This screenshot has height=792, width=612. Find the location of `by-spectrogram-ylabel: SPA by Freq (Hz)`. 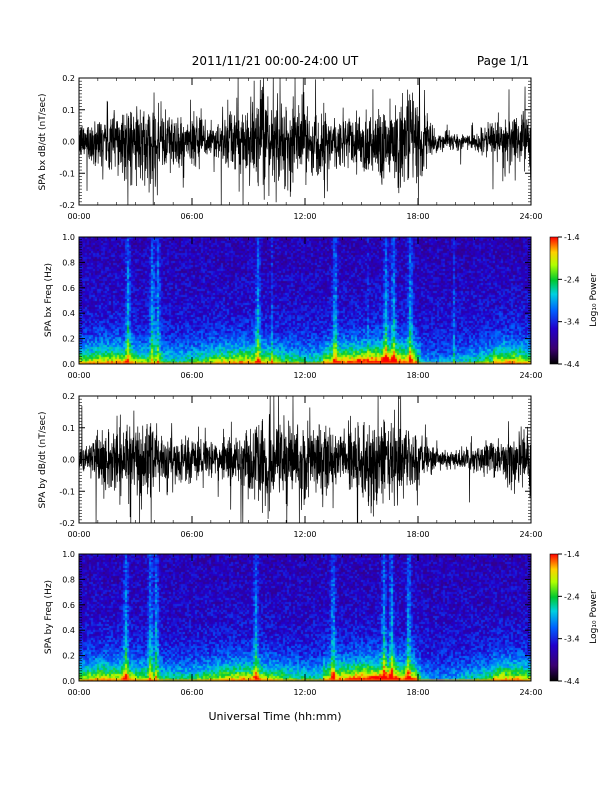

by-spectrogram-ylabel: SPA by Freq (Hz) is located at coordinates (49, 617).